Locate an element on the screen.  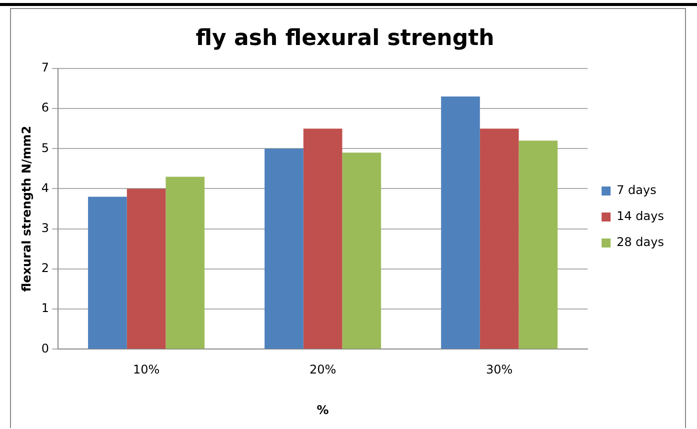
legend-label: 28 days is located at coordinates (640, 242).